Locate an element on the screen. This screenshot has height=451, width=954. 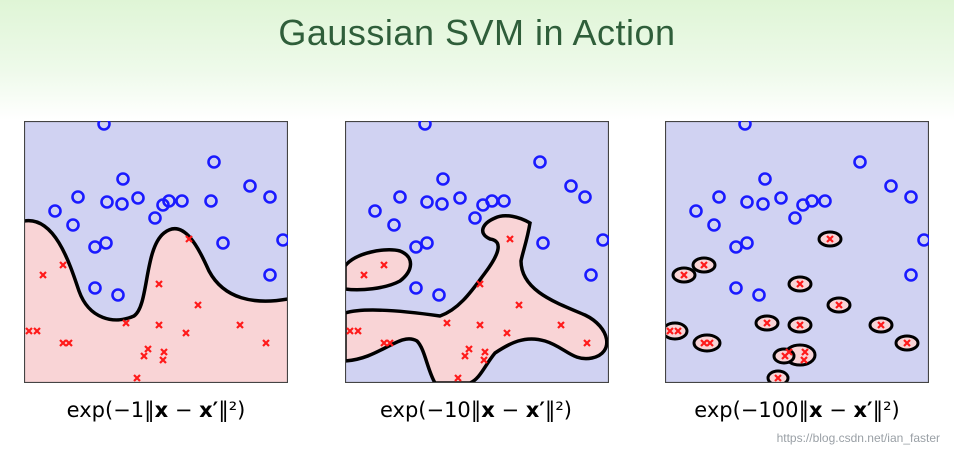
red-region is located at coordinates (156, 301).